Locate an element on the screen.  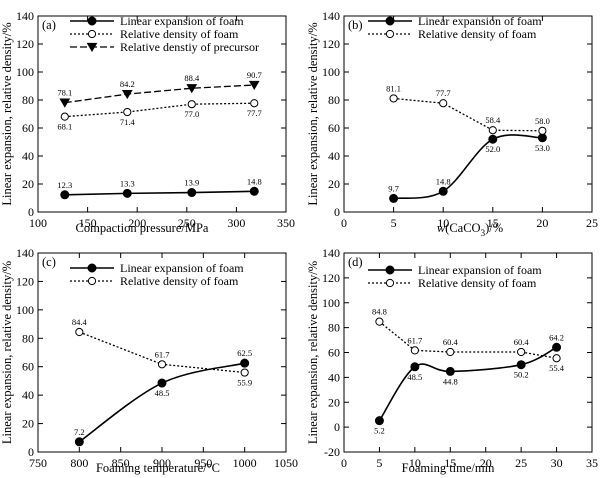
data-label: 58.0 is located at coordinates (542, 121).